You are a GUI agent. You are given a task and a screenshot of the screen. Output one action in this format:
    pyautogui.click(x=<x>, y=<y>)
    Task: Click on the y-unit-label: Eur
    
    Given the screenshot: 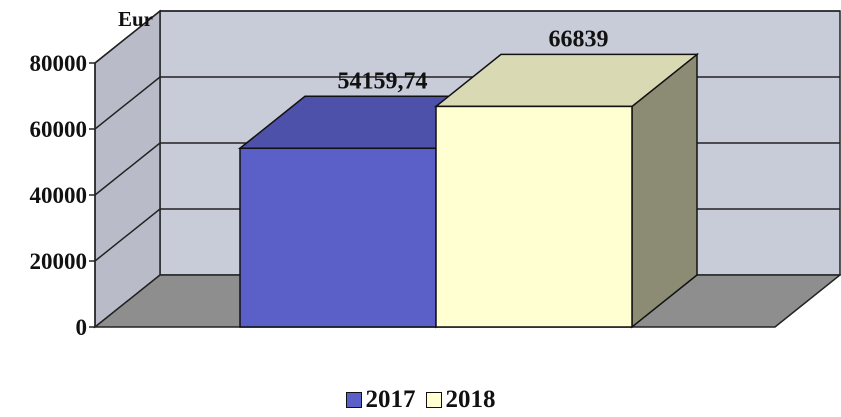 What is the action you would take?
    pyautogui.click(x=135, y=19)
    